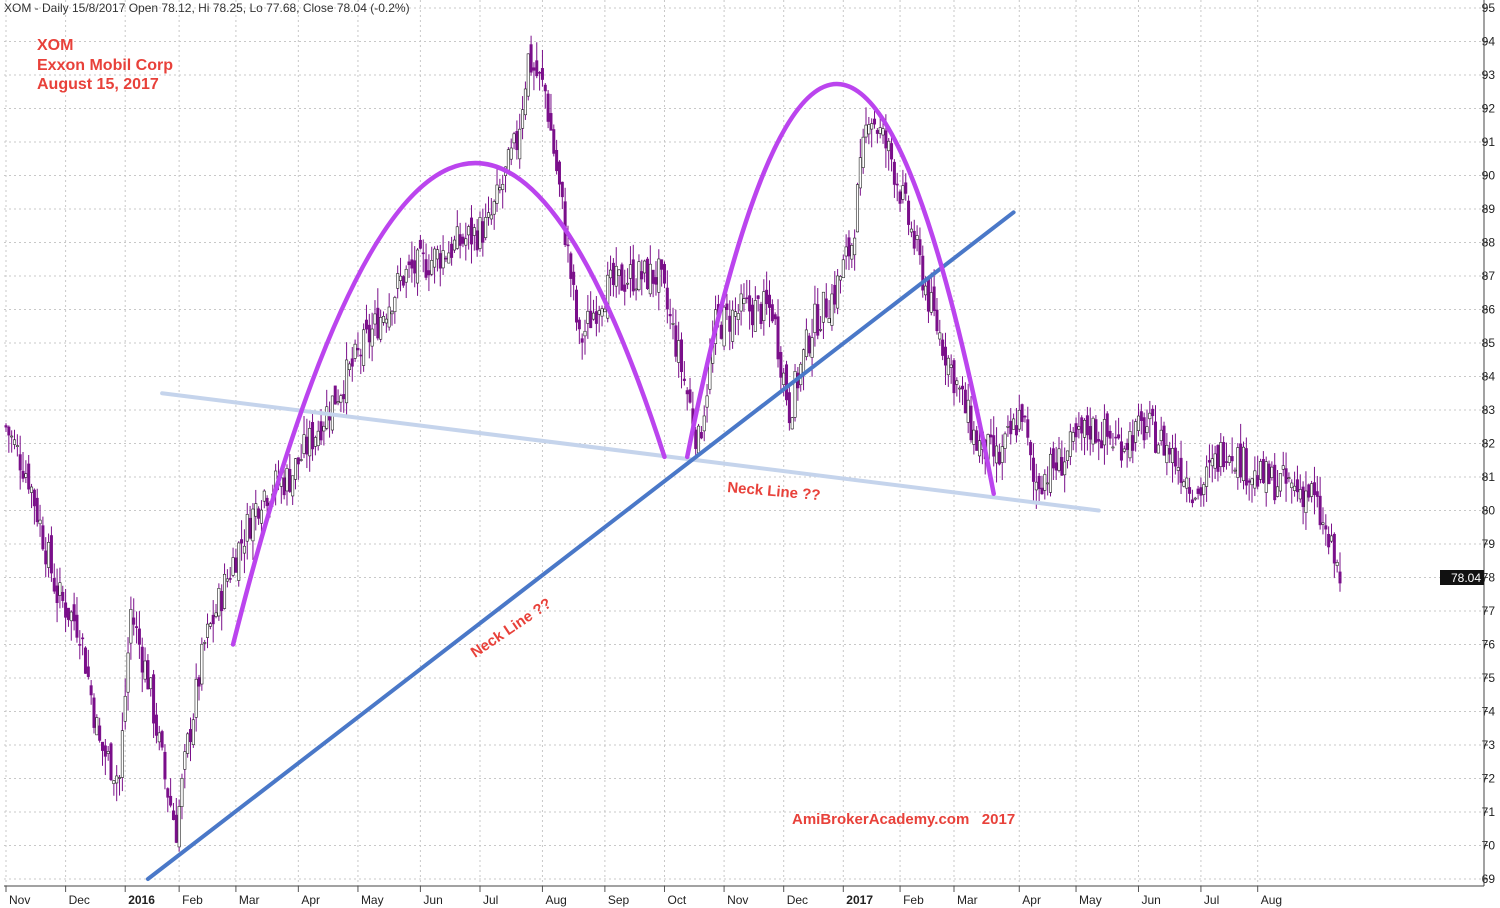 The width and height of the screenshot is (1500, 908). What do you see at coordinates (141, 900) in the screenshot?
I see `x-tick-label: 2016` at bounding box center [141, 900].